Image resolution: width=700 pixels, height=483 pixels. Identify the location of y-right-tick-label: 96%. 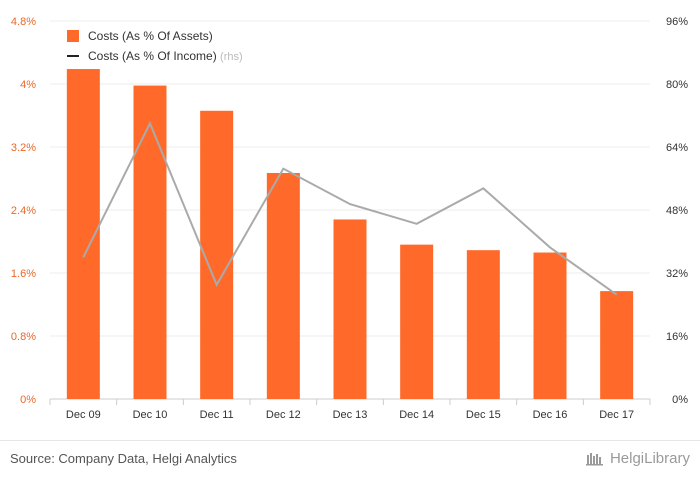
(677, 22).